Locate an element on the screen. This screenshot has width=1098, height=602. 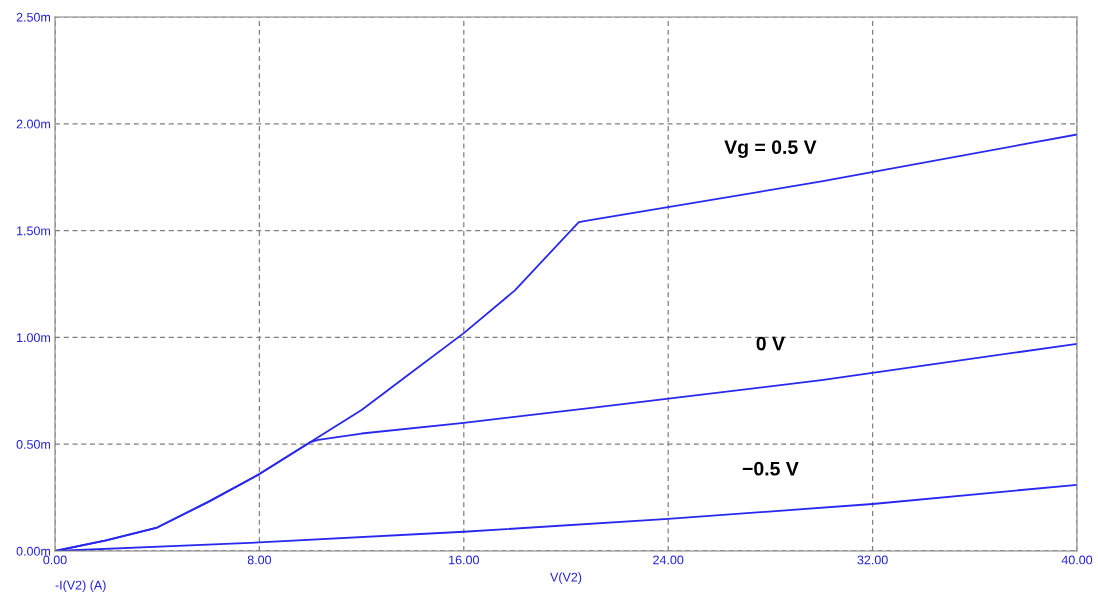
x-tick-label: 0.00 is located at coordinates (55, 560).